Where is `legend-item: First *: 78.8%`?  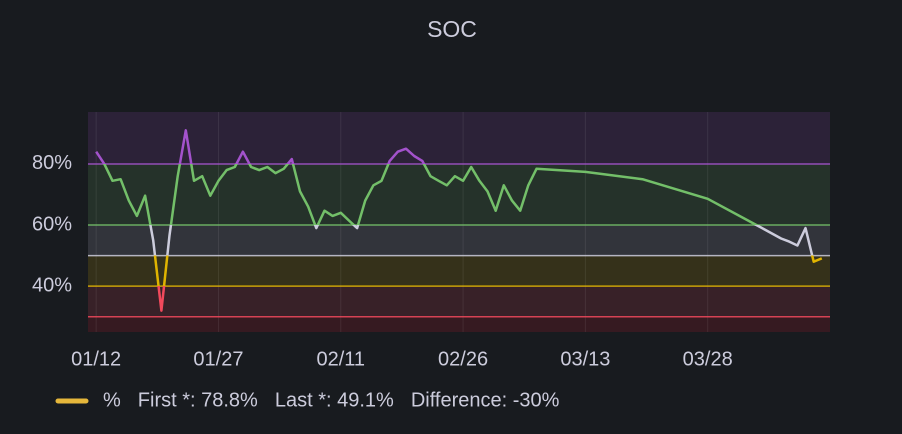 legend-item: First *: 78.8% is located at coordinates (198, 400).